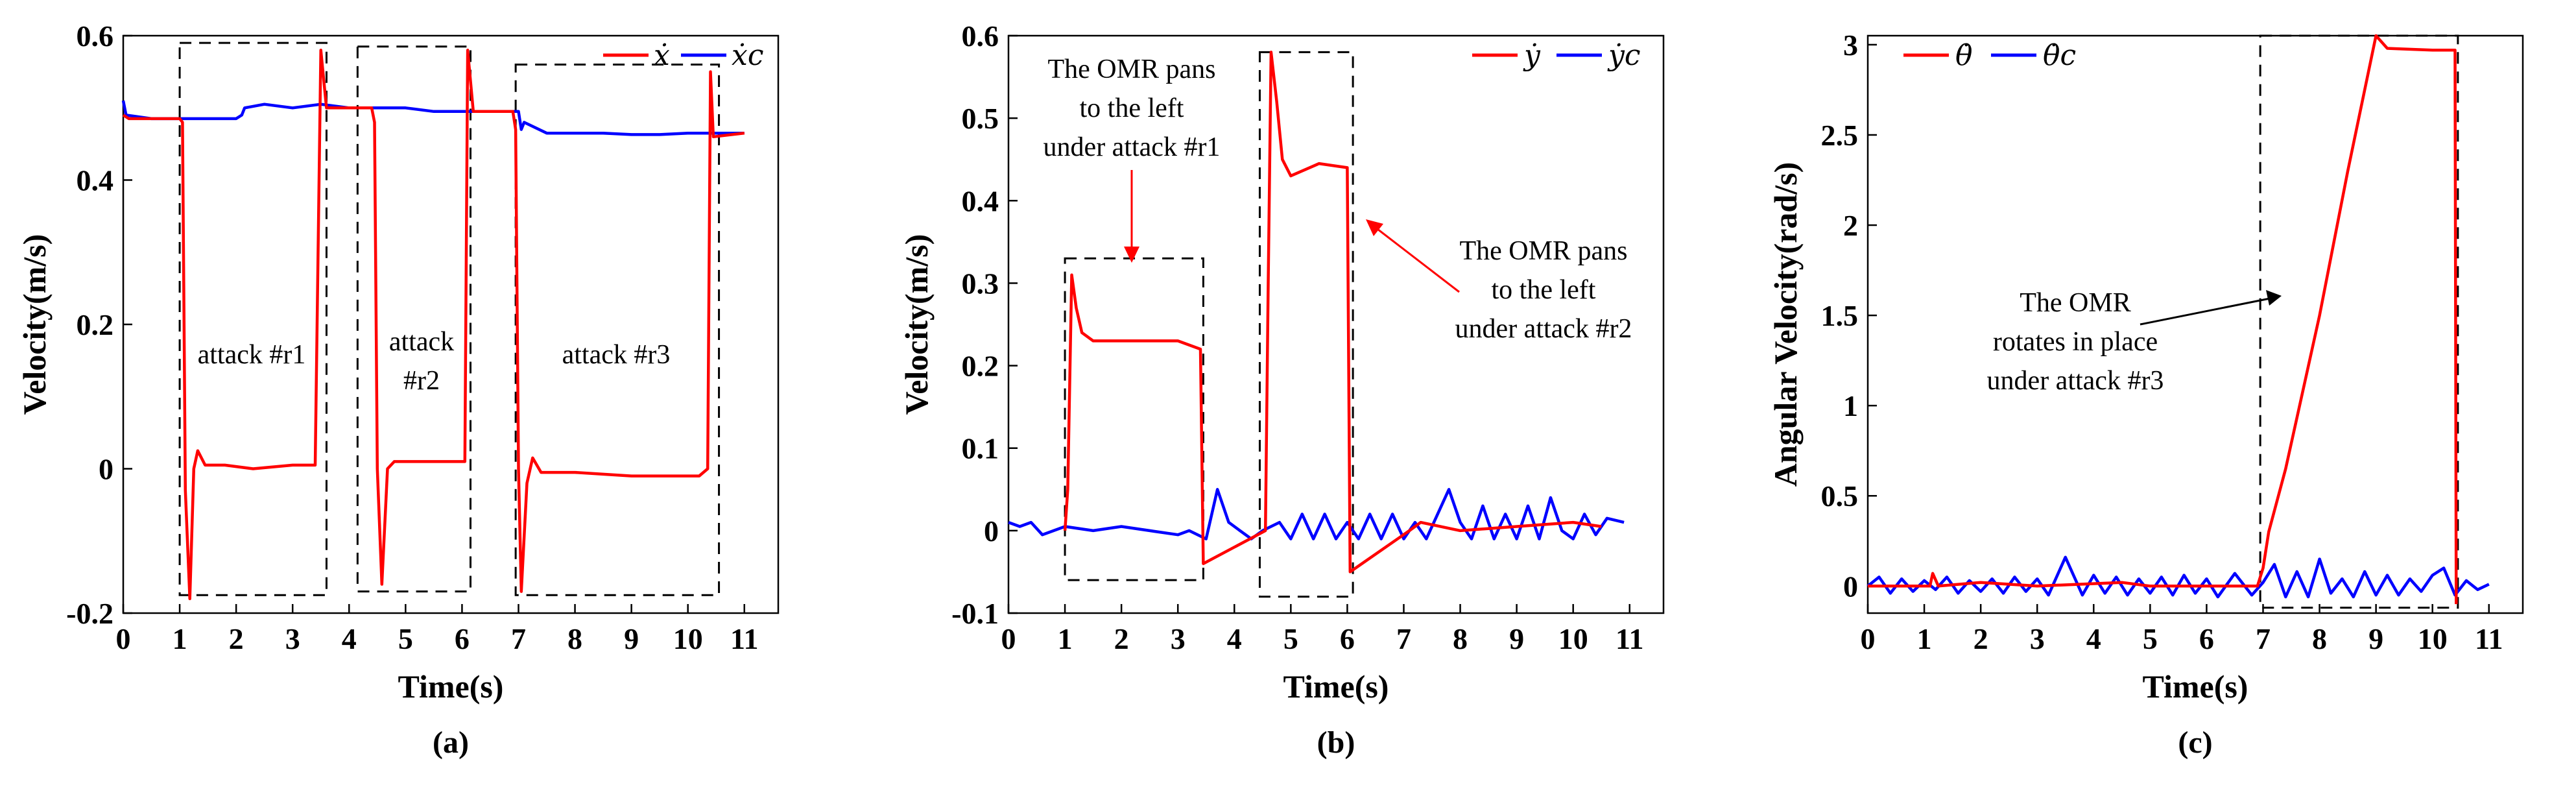  I want to click on annotation-attack-r3: attack #r3, so click(616, 355).